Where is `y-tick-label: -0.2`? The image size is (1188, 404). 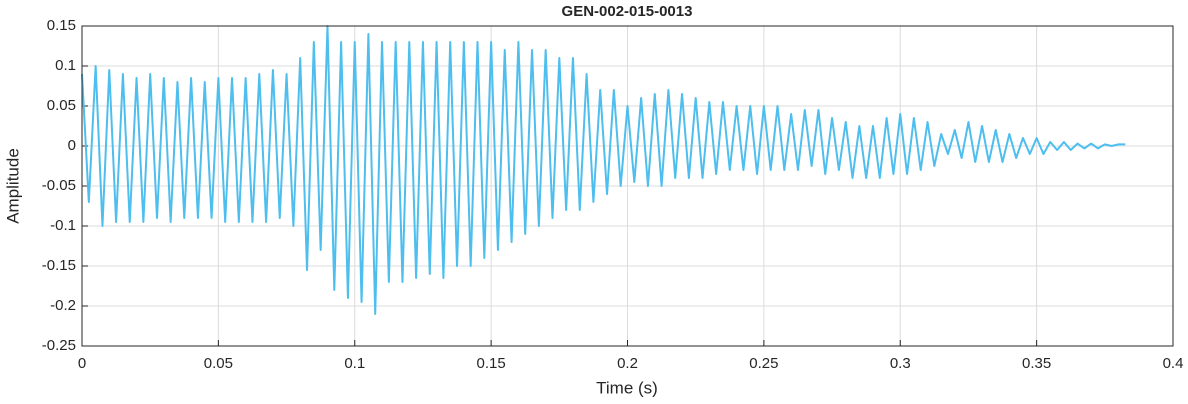 y-tick-label: -0.2 is located at coordinates (63, 305).